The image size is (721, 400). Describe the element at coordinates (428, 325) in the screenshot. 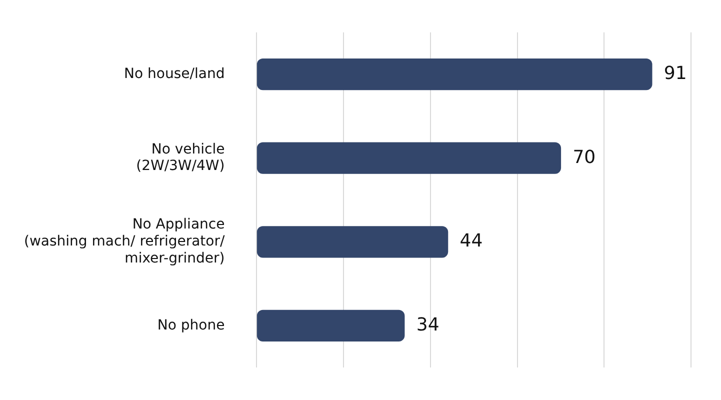

I see `data-label: 34` at that location.